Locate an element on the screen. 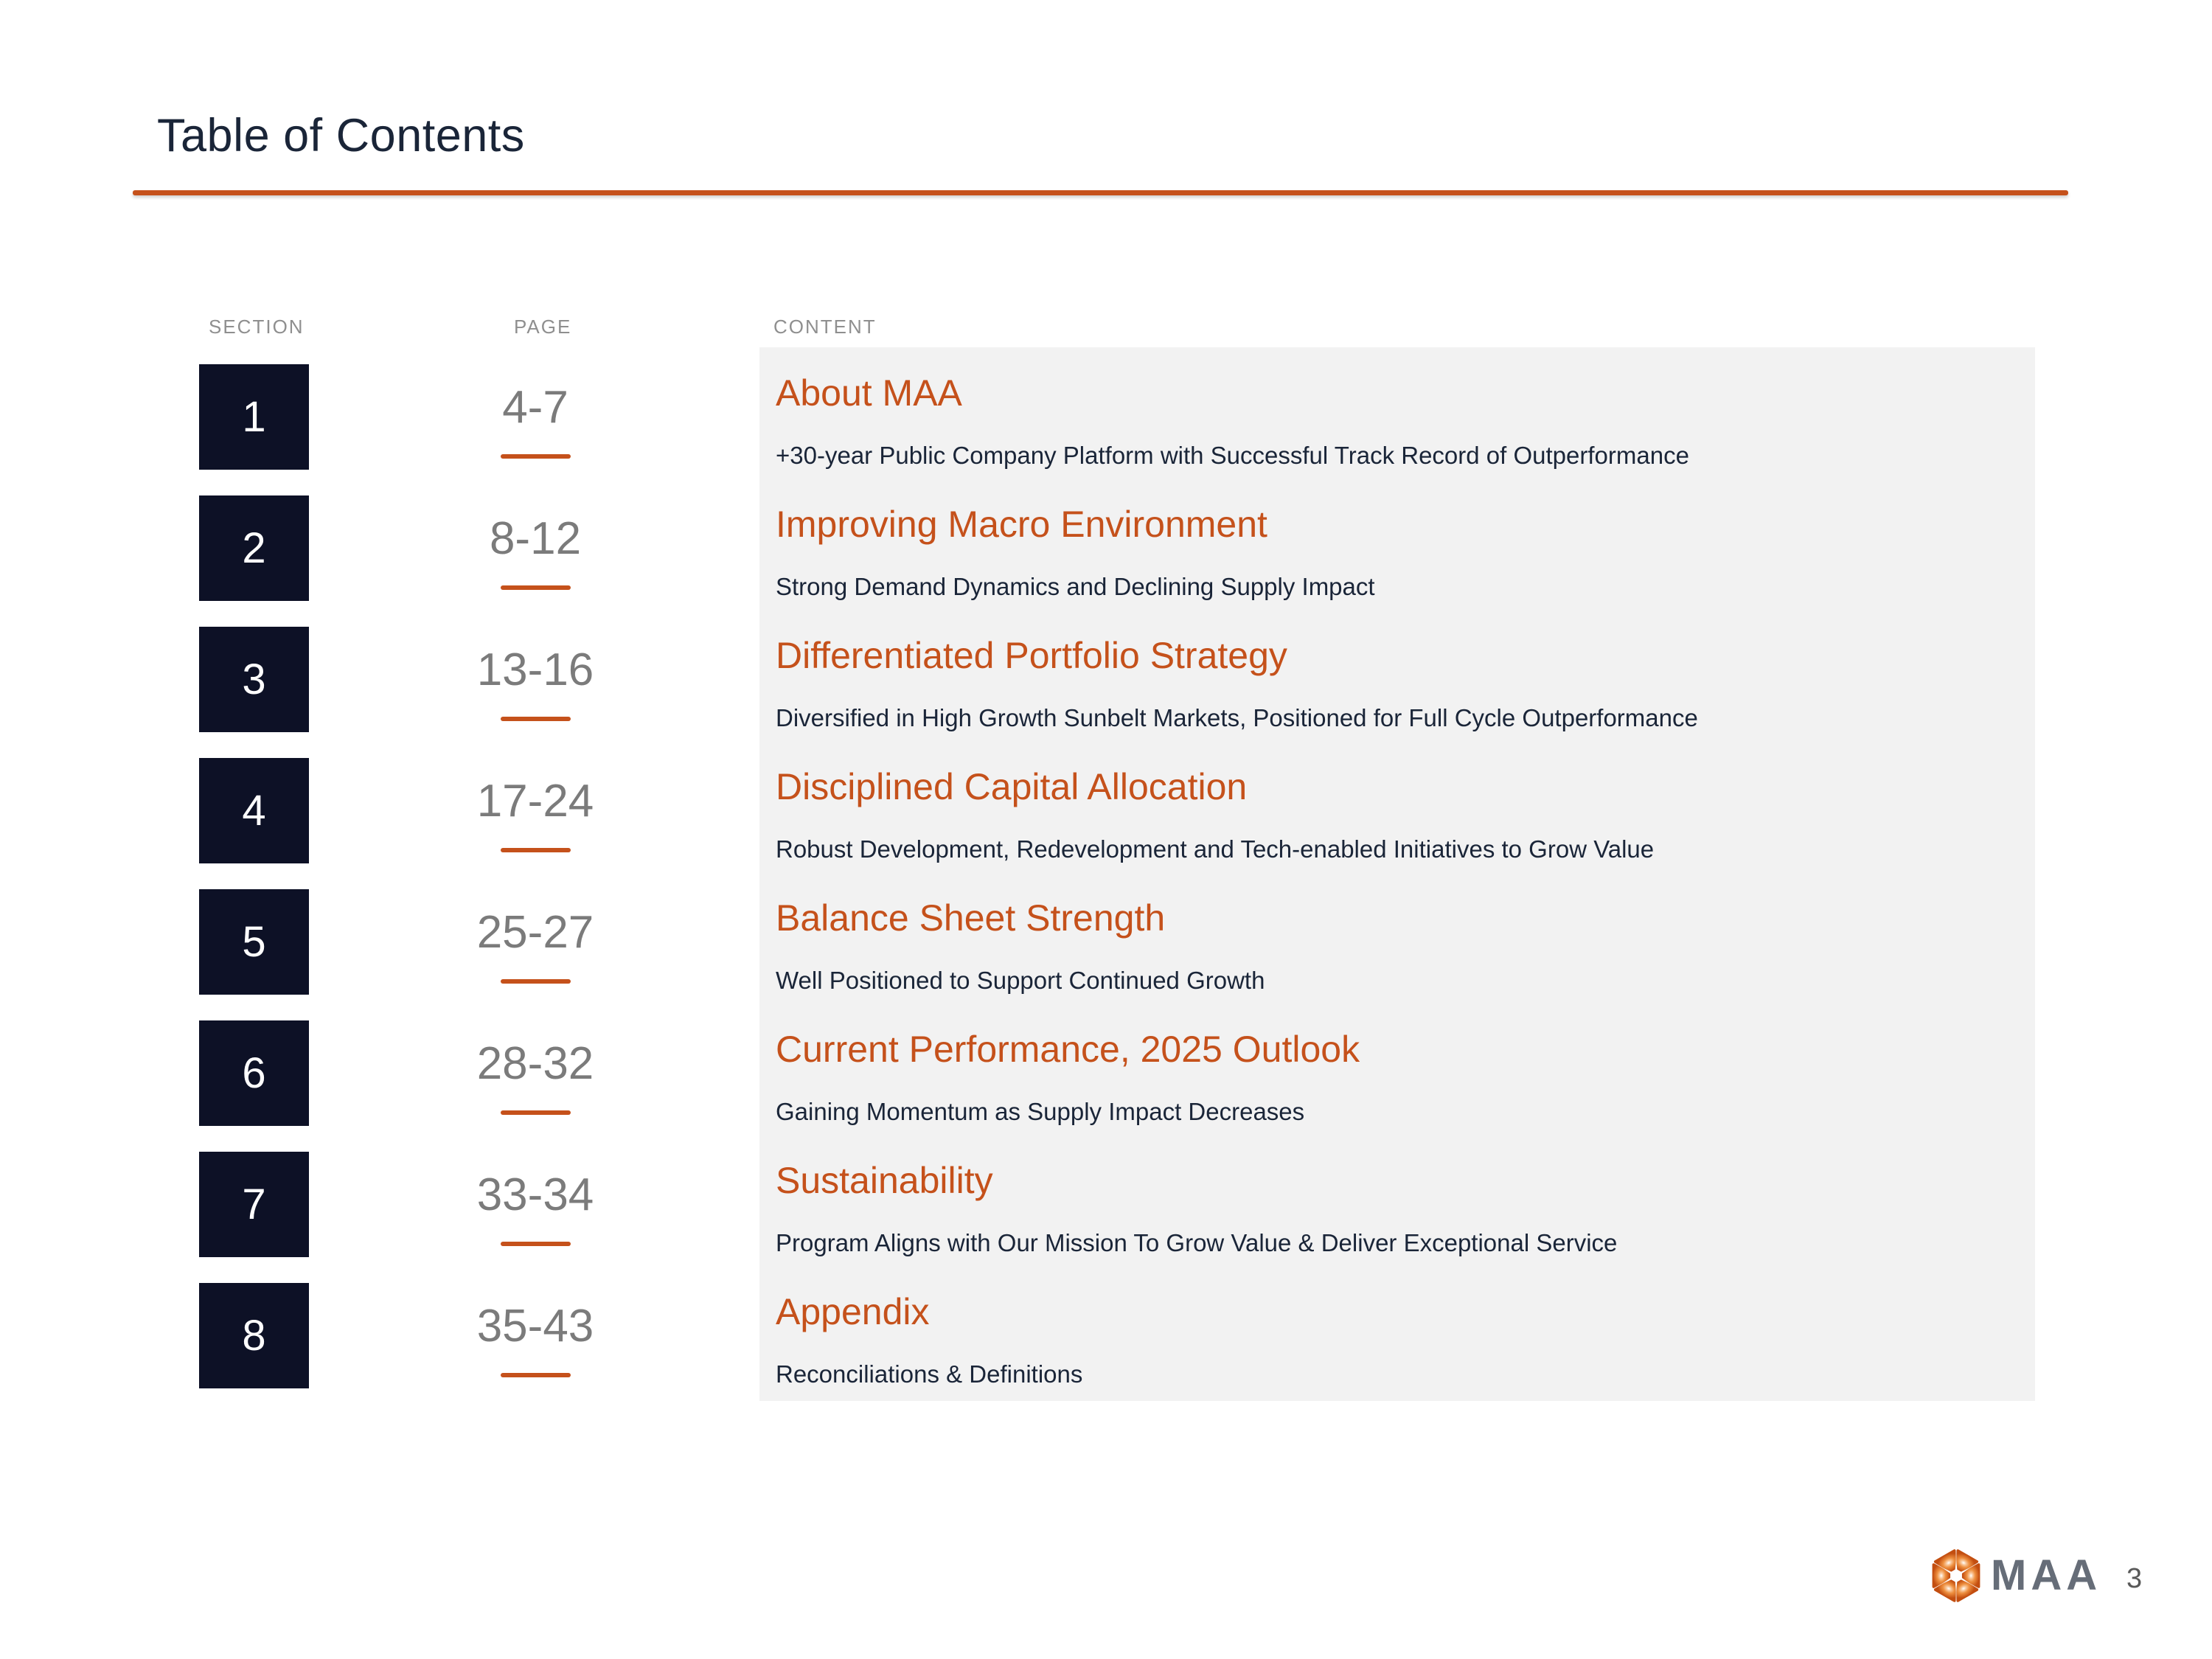  section-number: 7 is located at coordinates (254, 1204).